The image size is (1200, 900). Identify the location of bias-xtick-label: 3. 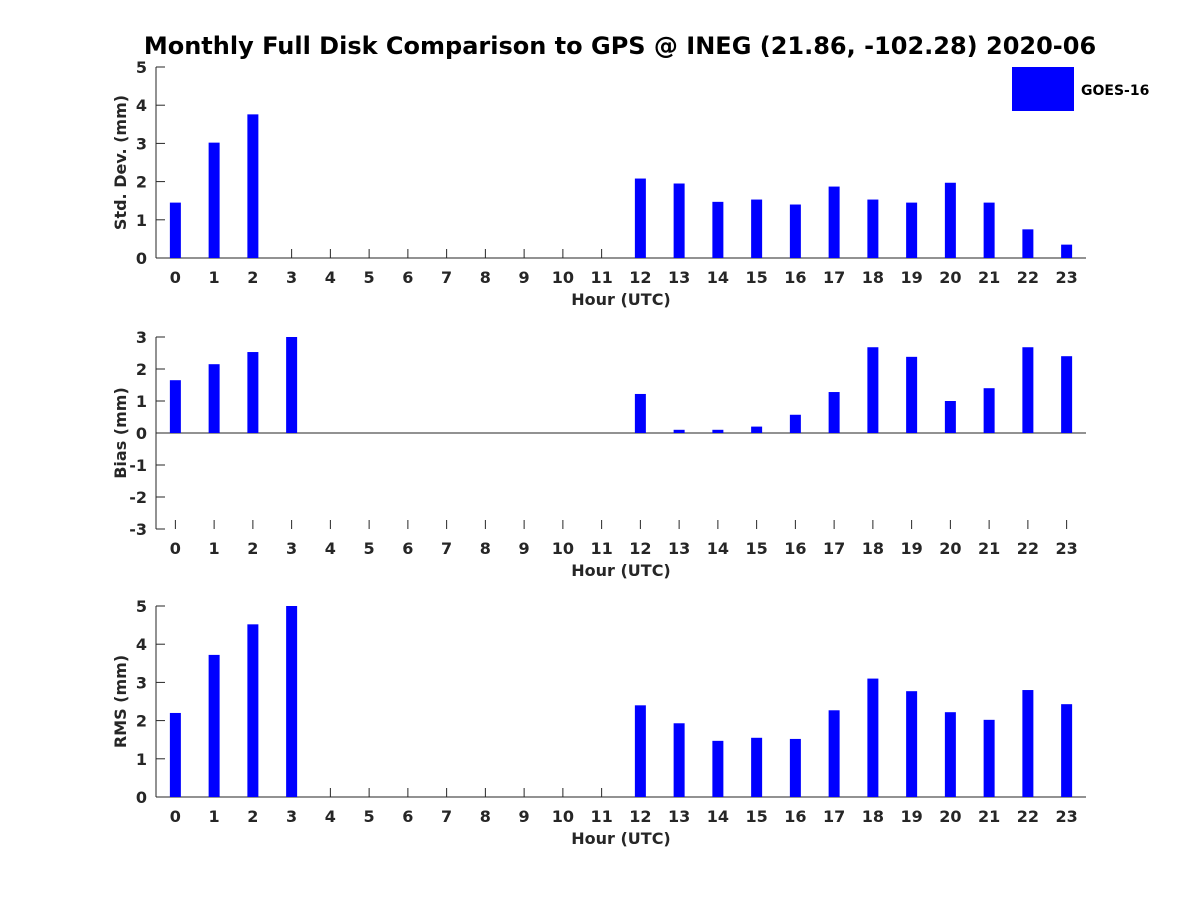
(291, 548).